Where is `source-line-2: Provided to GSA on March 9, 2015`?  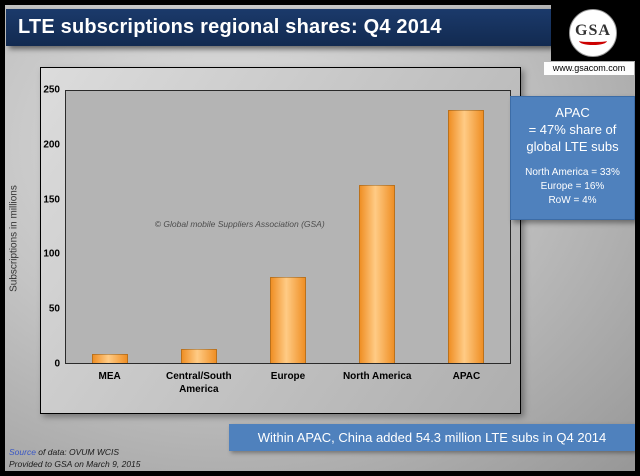 source-line-2: Provided to GSA on March 9, 2015 is located at coordinates (75, 463).